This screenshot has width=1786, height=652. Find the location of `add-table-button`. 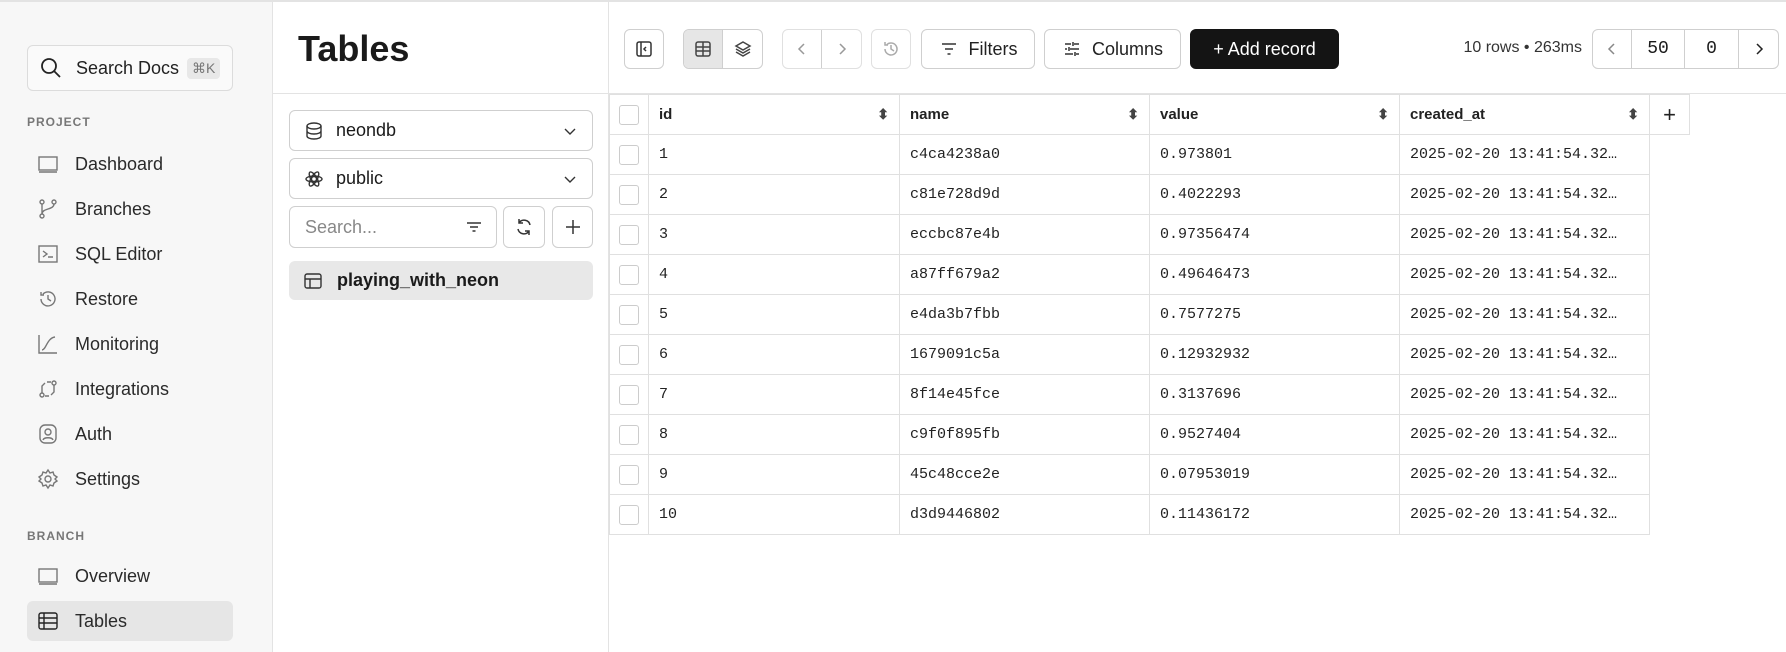

add-table-button is located at coordinates (572, 227).